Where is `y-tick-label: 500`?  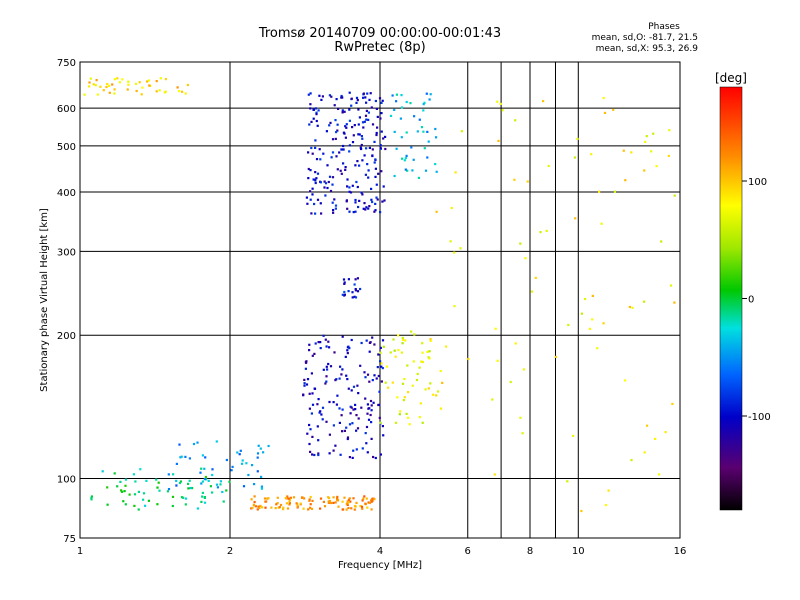 y-tick-label: 500 is located at coordinates (66, 147).